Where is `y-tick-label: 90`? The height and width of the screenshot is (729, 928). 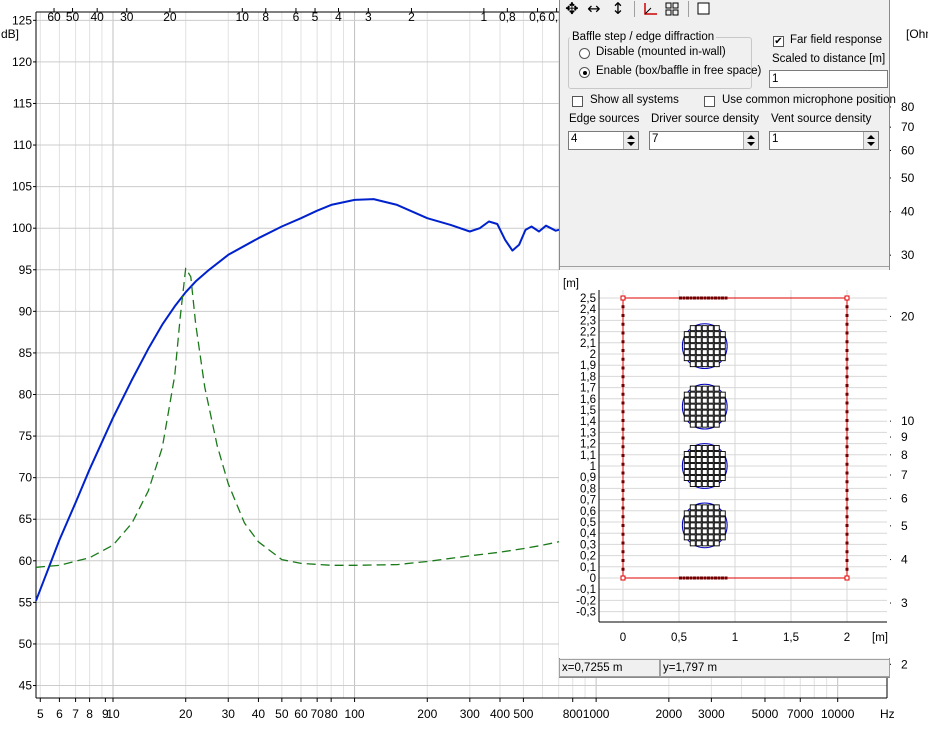
y-tick-label: 90 is located at coordinates (26, 311).